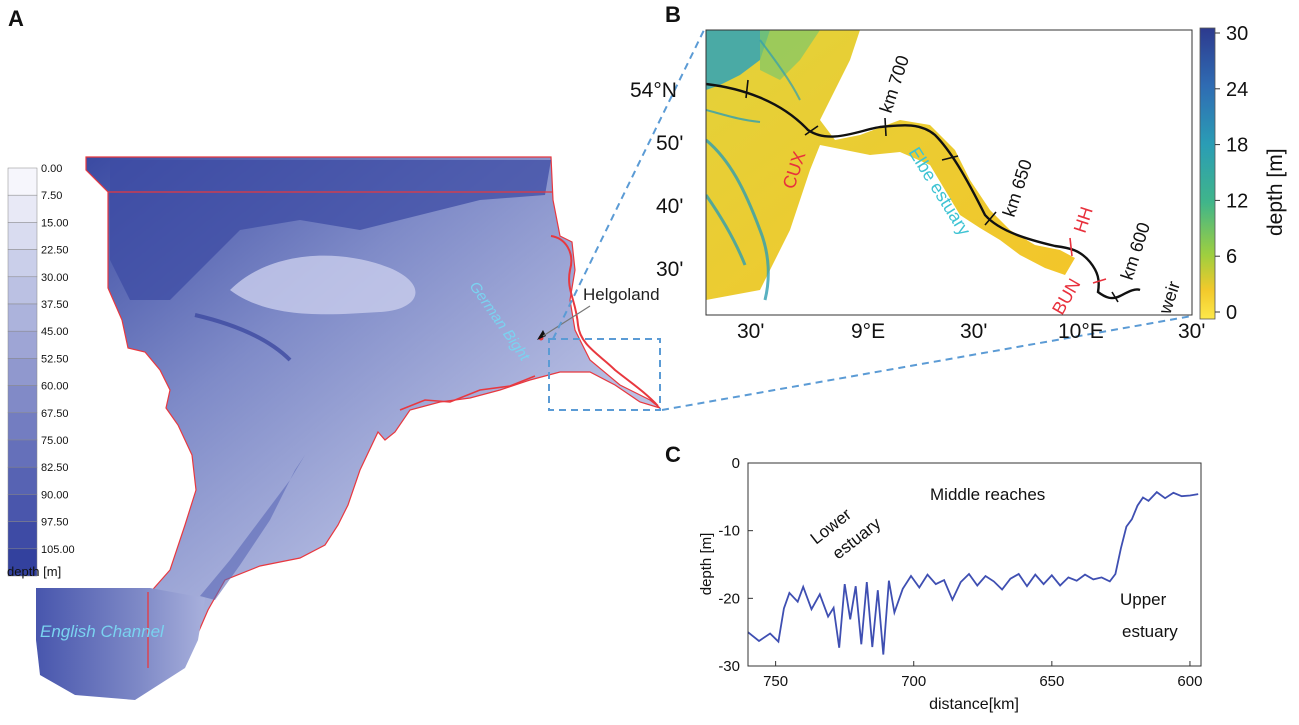 This screenshot has height=725, width=1299. Describe the element at coordinates (1071, 247) in the screenshot. I see `km-tick-hh` at that location.